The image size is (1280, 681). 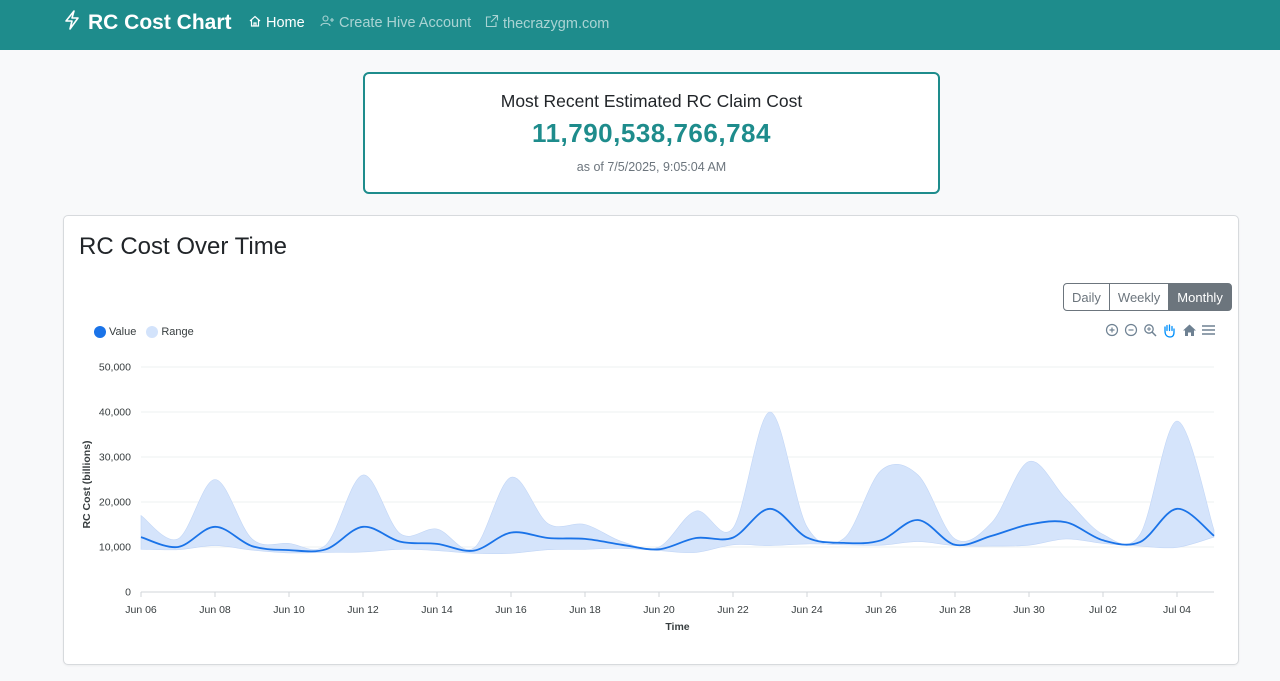 What do you see at coordinates (1149, 330) in the screenshot?
I see `magnifier-icon` at bounding box center [1149, 330].